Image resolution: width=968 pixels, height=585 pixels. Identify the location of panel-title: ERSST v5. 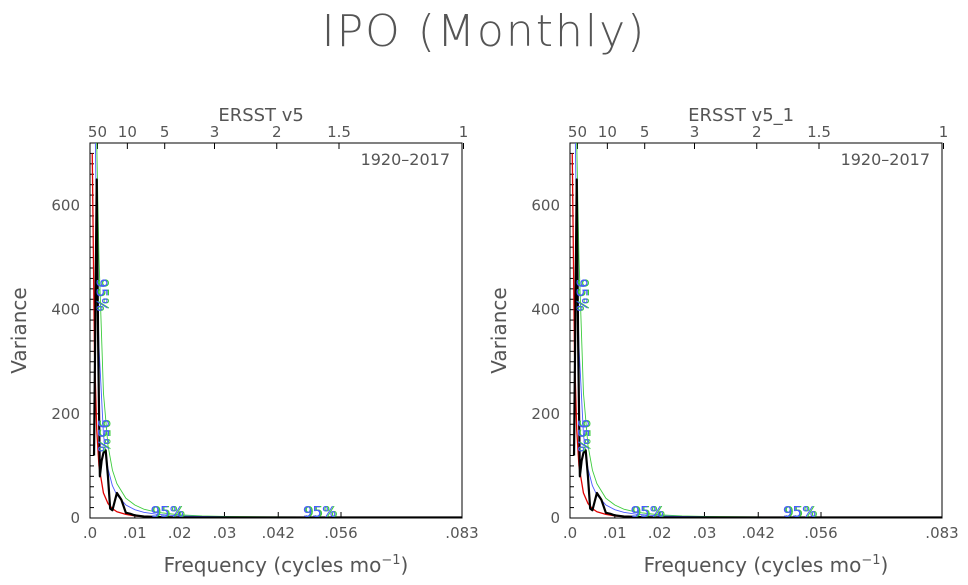
(261, 115).